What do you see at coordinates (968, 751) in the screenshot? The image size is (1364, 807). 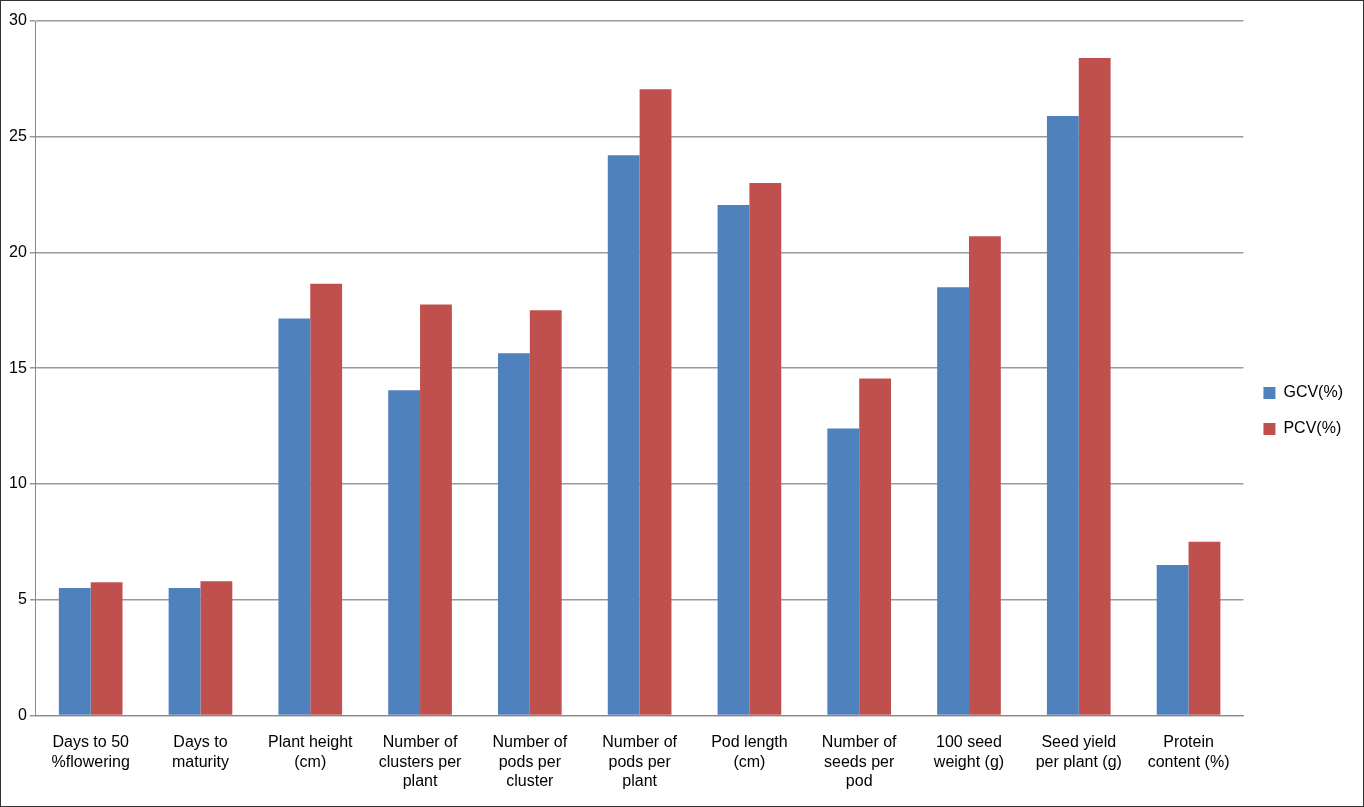 I see `x-tick-label: 100 seed weight (g)` at bounding box center [968, 751].